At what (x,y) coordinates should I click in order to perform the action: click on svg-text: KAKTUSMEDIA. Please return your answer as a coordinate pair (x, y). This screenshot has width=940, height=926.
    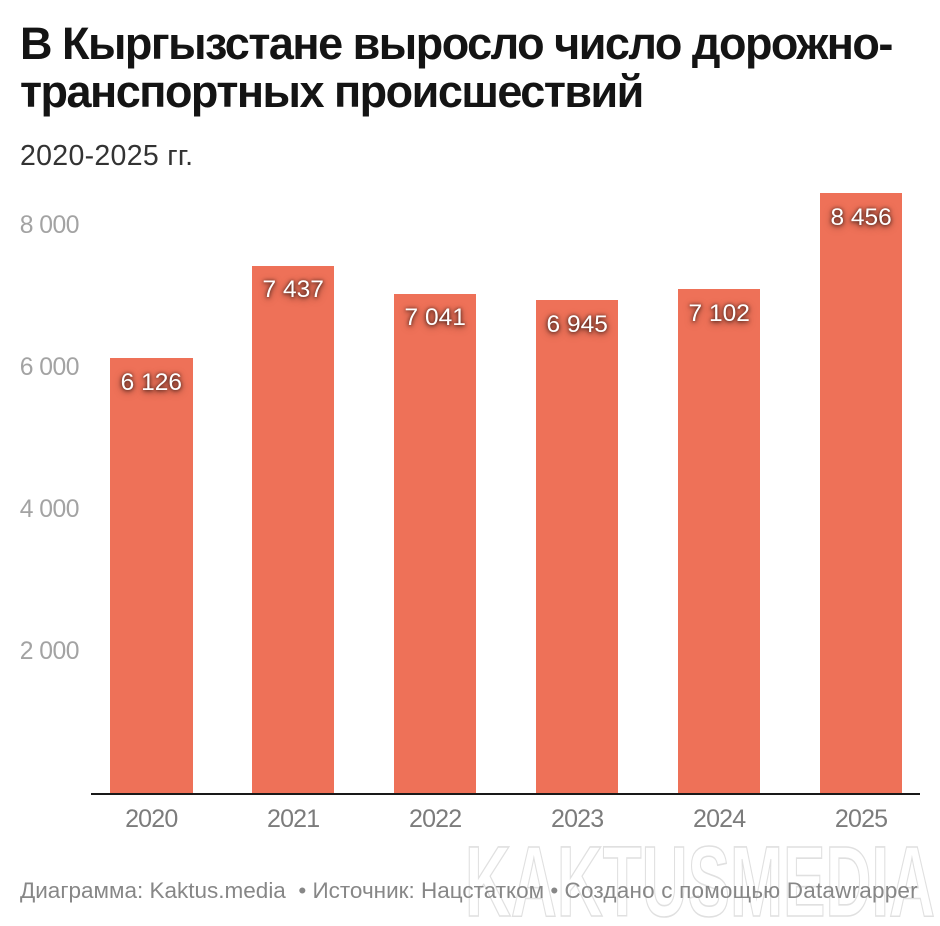
    Looking at the image, I should click on (700, 876).